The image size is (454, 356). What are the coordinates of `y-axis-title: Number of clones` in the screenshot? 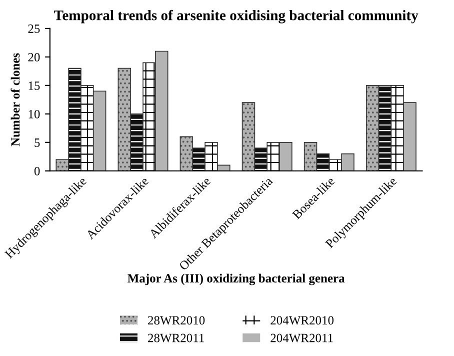 It's located at (15, 99).